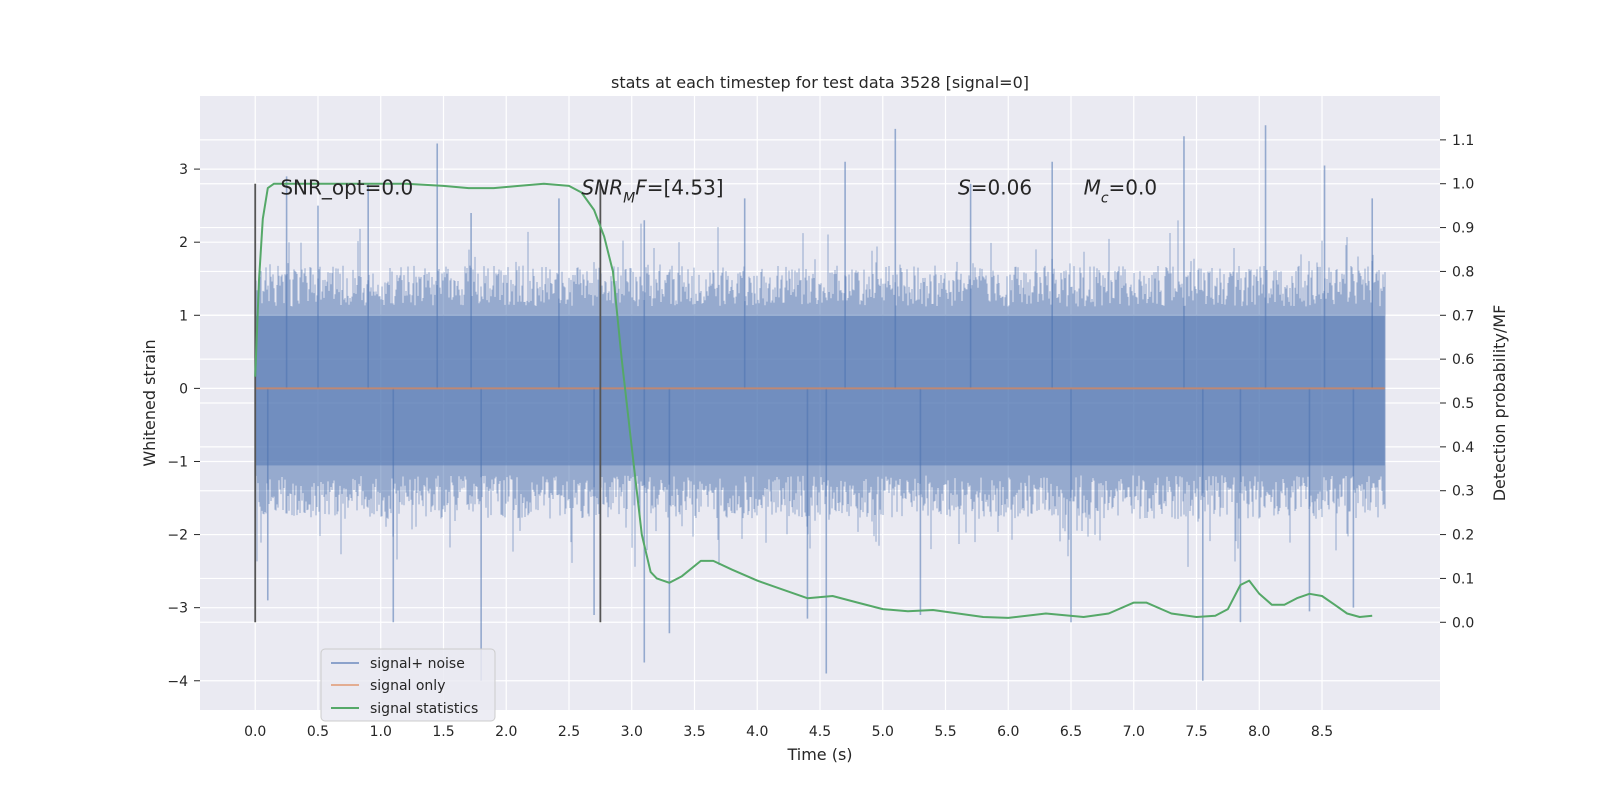 The image size is (1600, 800). I want to click on y-tick-label: 1, so click(183, 316).